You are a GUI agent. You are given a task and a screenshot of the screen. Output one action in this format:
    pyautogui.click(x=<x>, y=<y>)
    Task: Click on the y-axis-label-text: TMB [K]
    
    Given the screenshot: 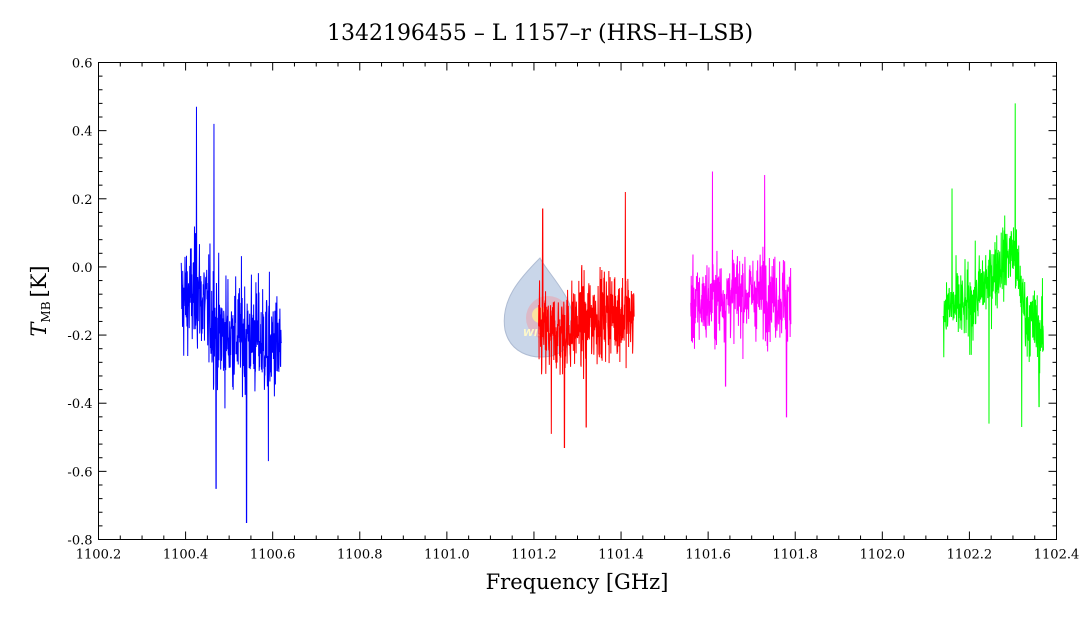 What is the action you would take?
    pyautogui.click(x=40, y=300)
    